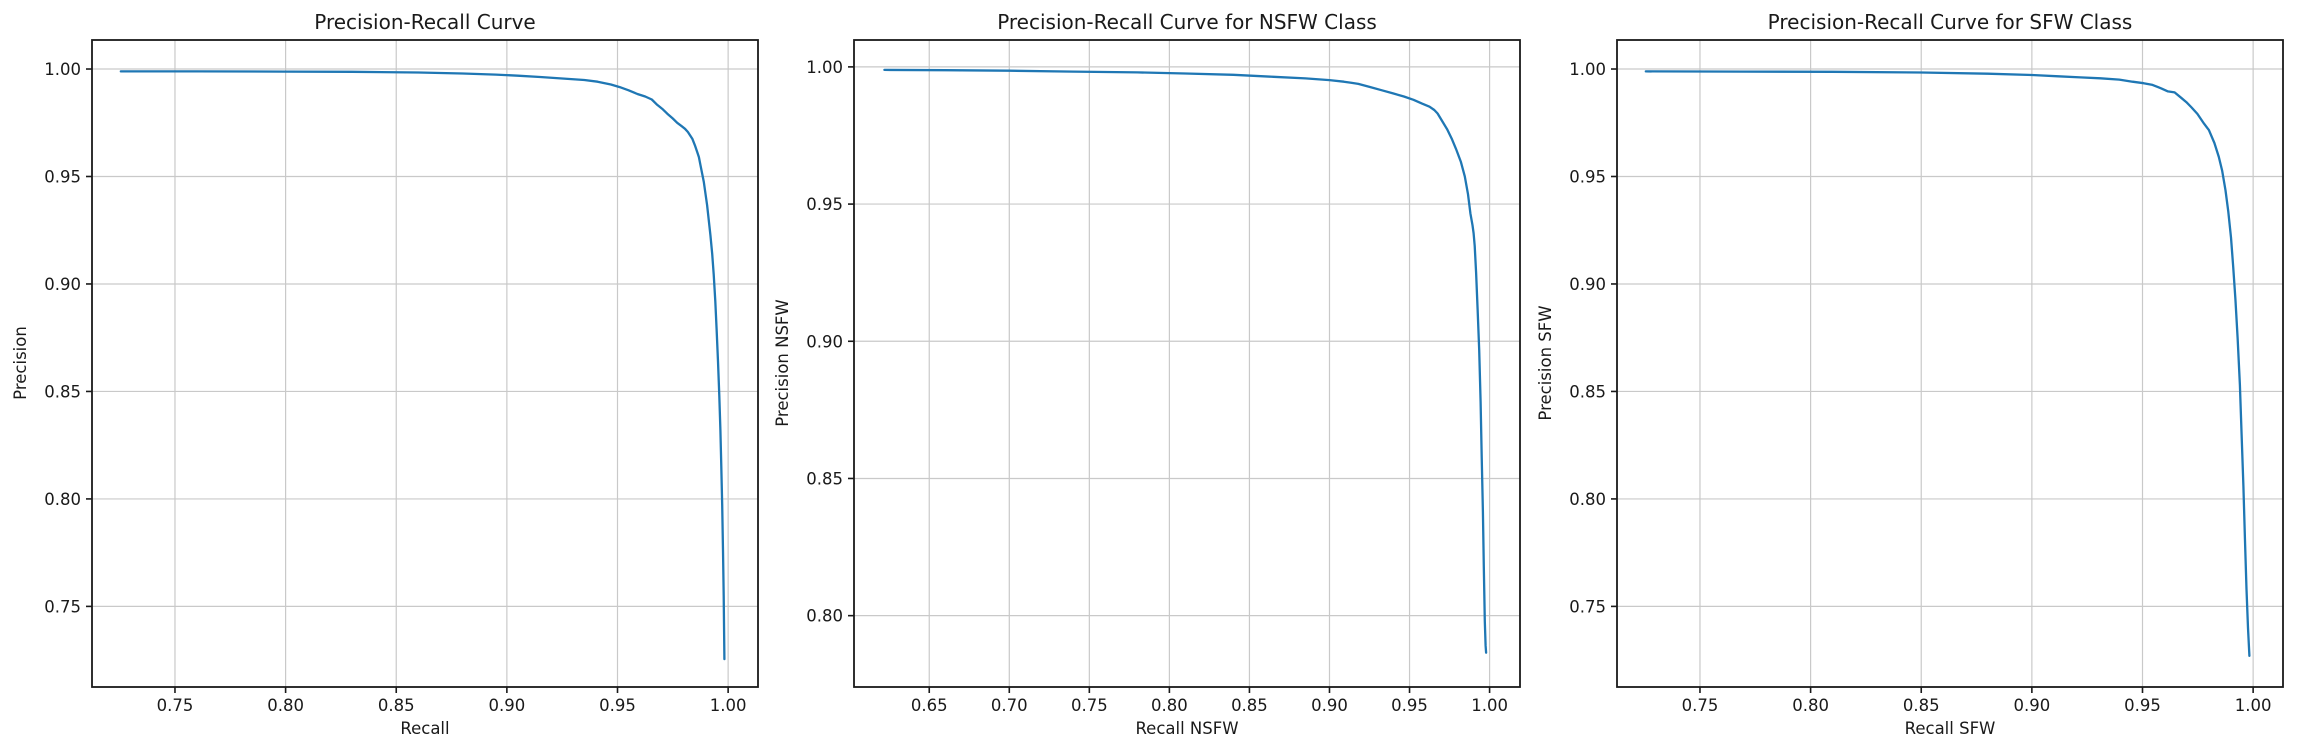  Describe the element at coordinates (782, 363) in the screenshot. I see `y-axis-label: Precision NSFW` at that location.